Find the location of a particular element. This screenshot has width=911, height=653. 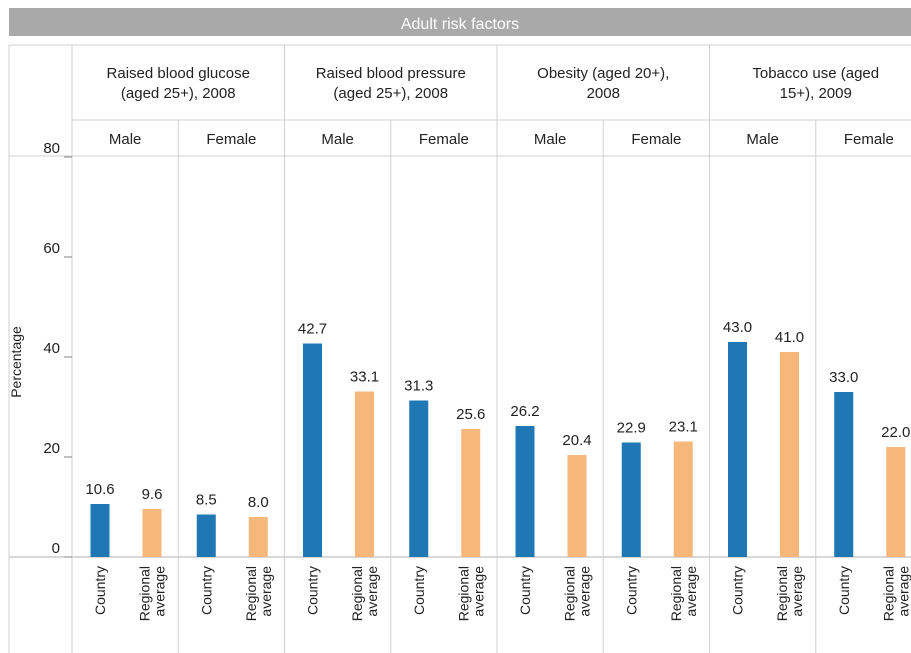

title-bar is located at coordinates (460, 22).